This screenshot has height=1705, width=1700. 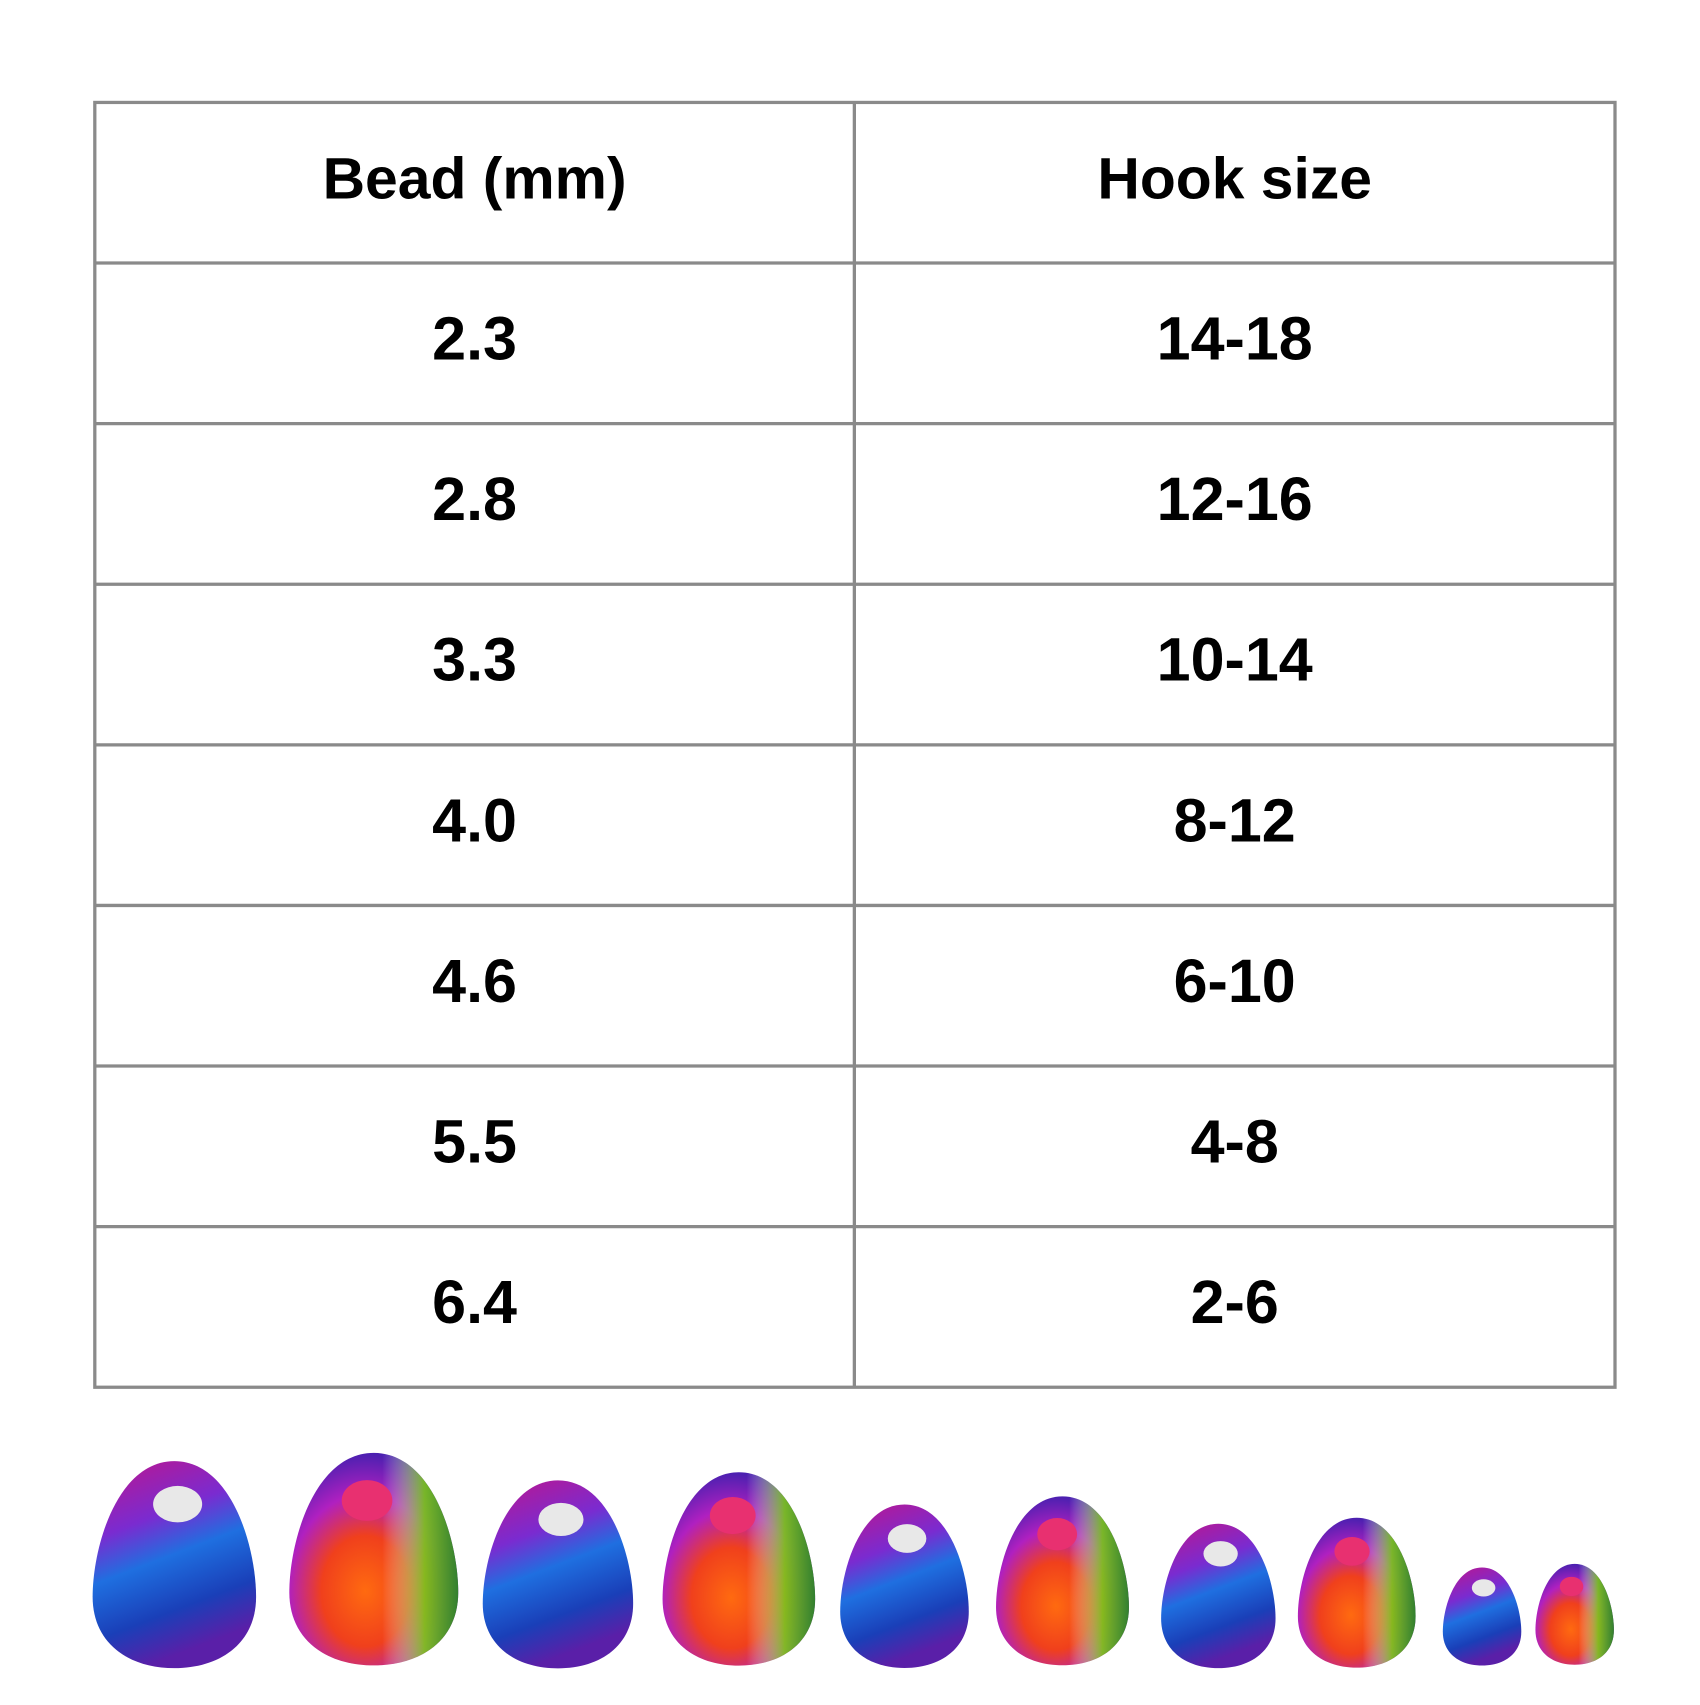 What do you see at coordinates (474, 1302) in the screenshot?
I see `table-cell: 6.4` at bounding box center [474, 1302].